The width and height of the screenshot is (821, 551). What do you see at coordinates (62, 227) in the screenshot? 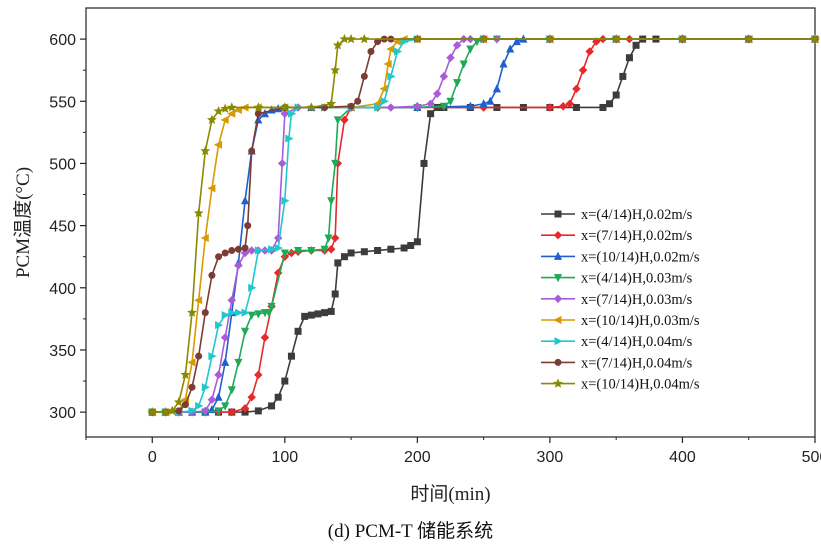
I see `y-tick-label: 450` at bounding box center [62, 227].